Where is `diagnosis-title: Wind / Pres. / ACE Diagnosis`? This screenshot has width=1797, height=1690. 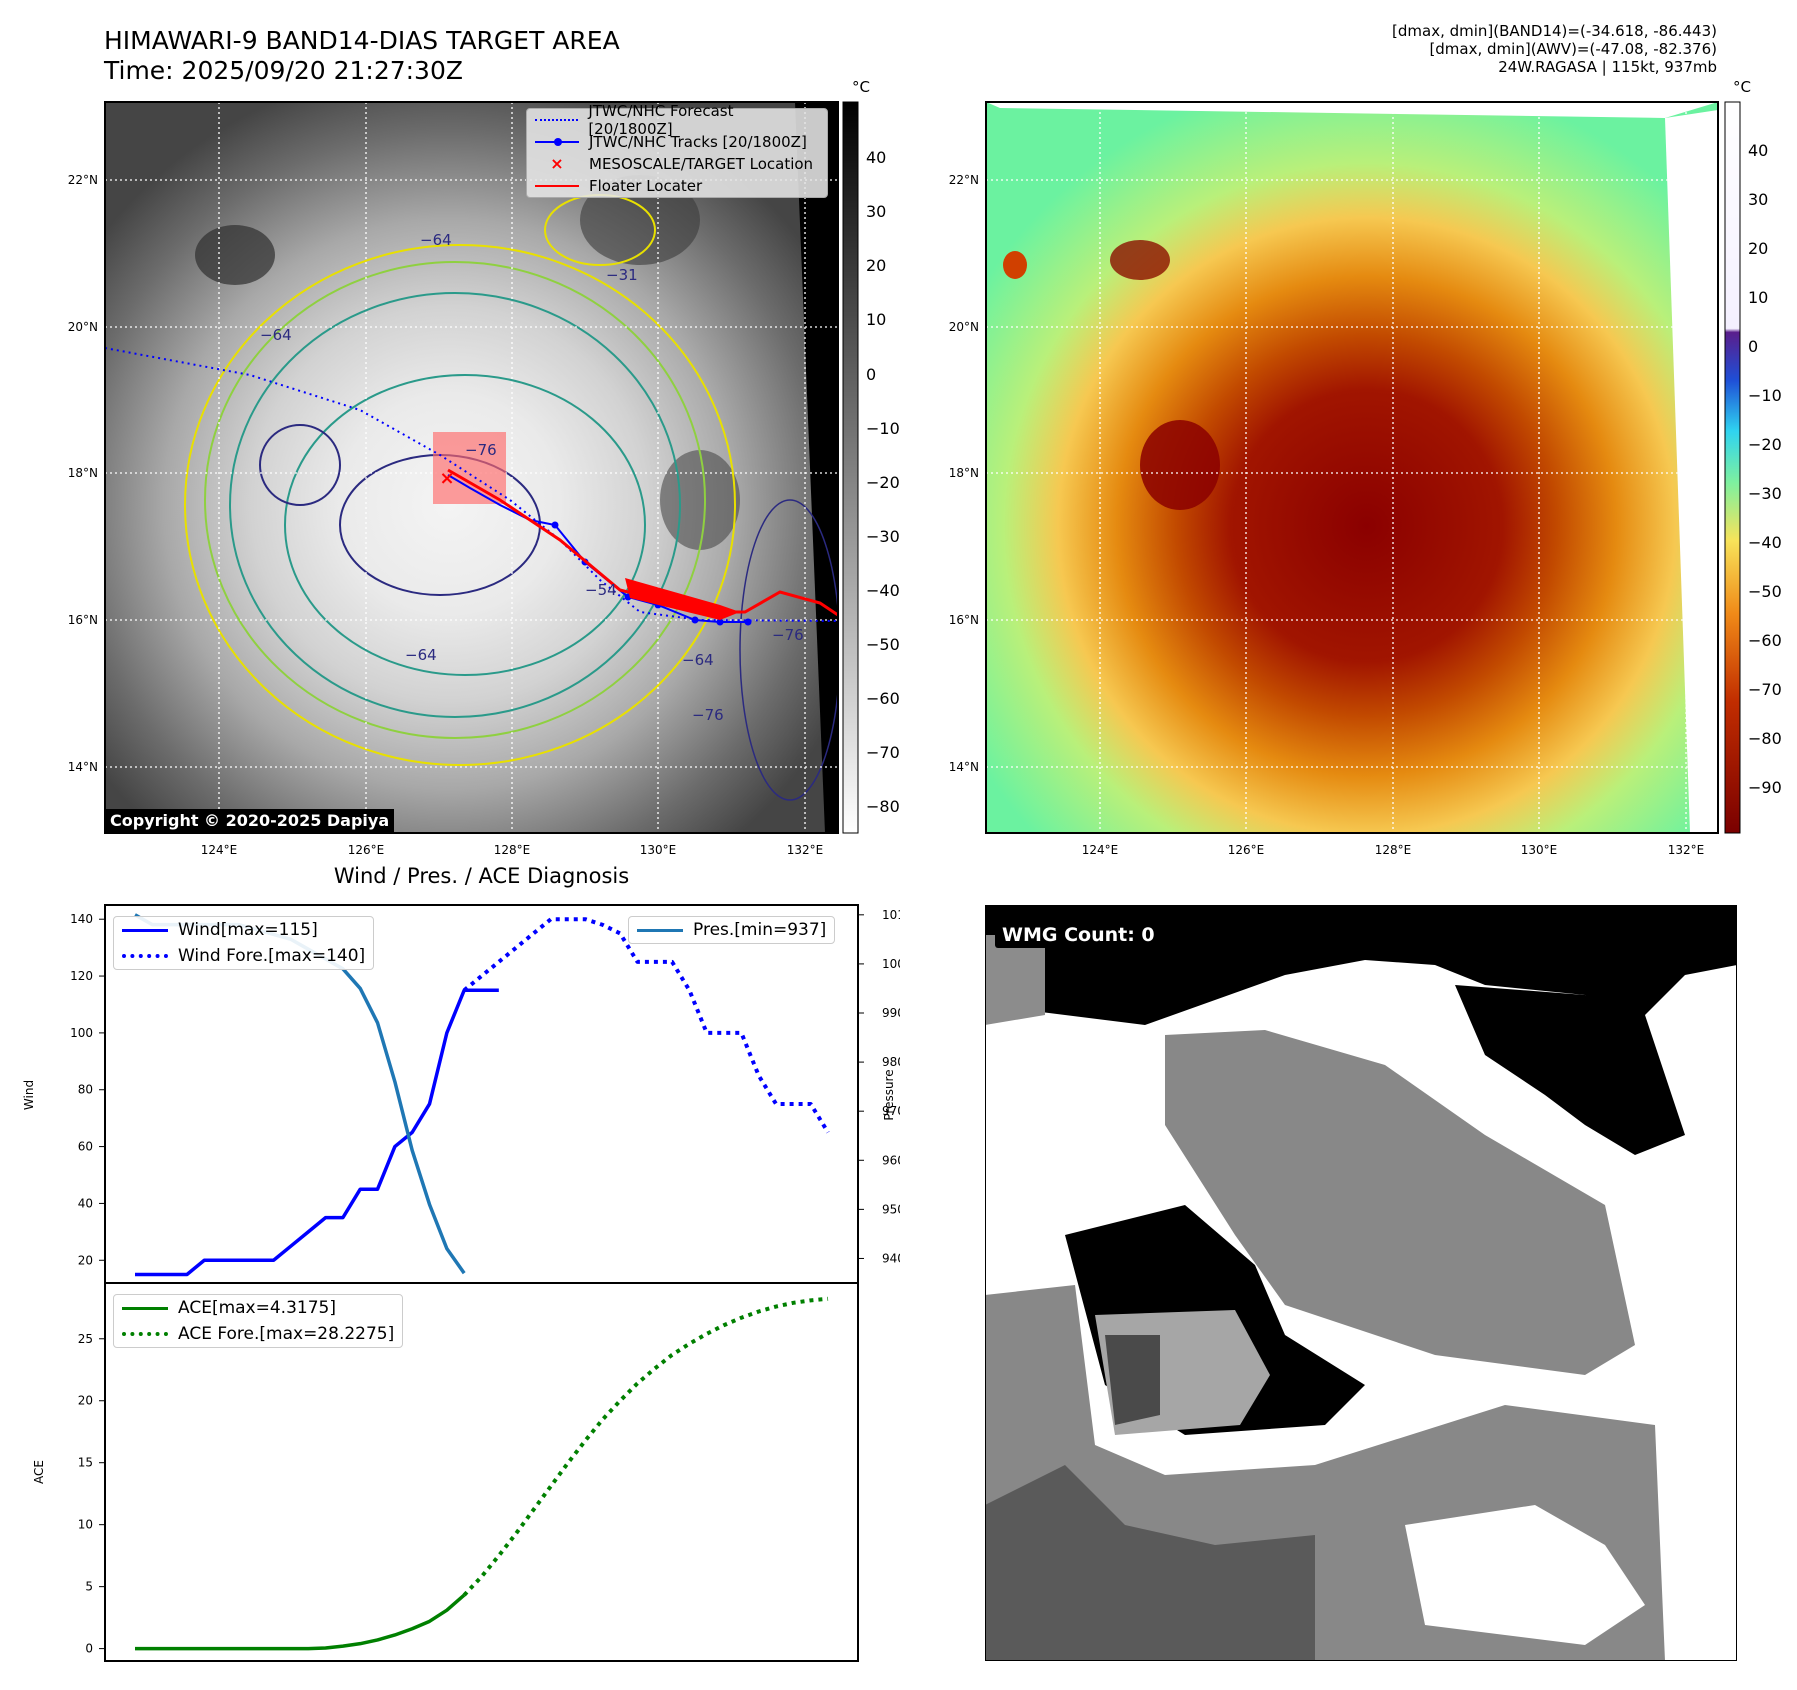
diagnosis-title: Wind / Pres. / ACE Diagnosis is located at coordinates (481, 876).